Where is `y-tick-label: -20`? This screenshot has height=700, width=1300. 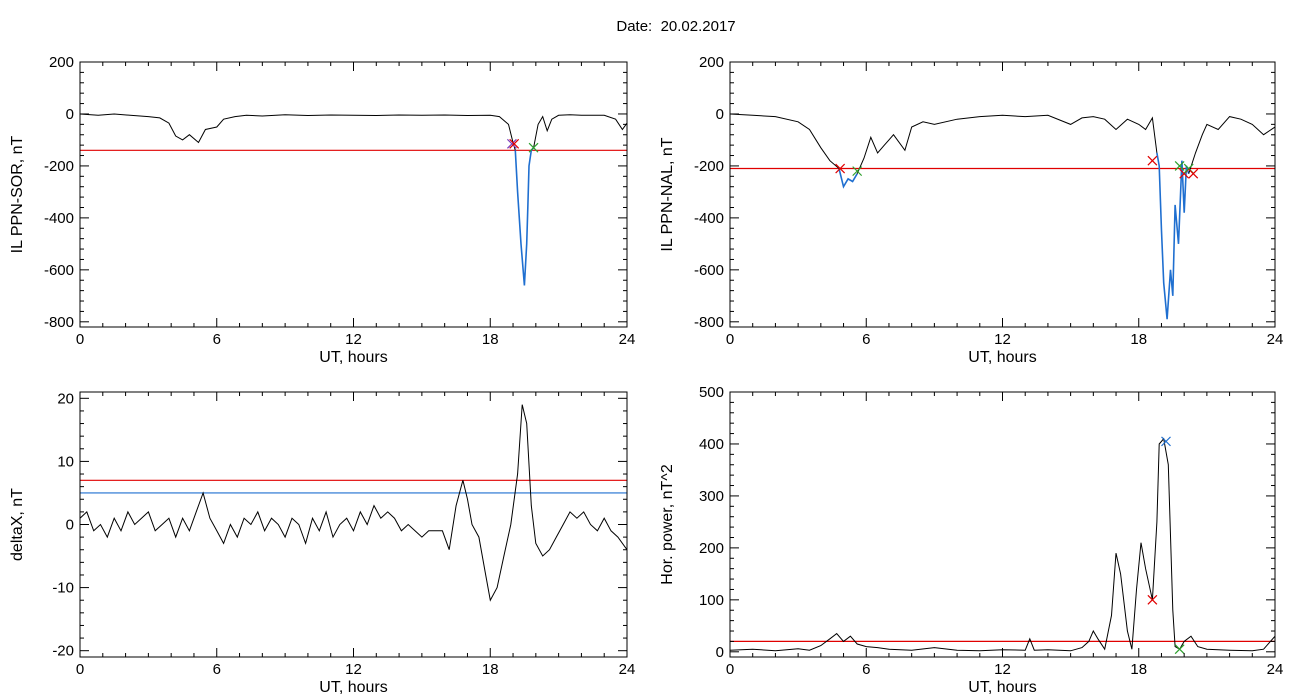
y-tick-label: -20 is located at coordinates (63, 651).